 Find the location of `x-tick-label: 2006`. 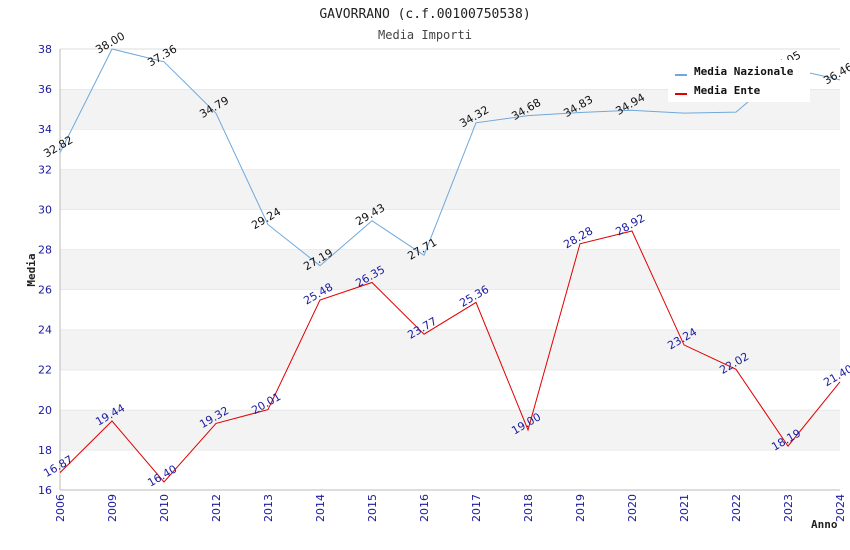

x-tick-label: 2006 is located at coordinates (60, 508).